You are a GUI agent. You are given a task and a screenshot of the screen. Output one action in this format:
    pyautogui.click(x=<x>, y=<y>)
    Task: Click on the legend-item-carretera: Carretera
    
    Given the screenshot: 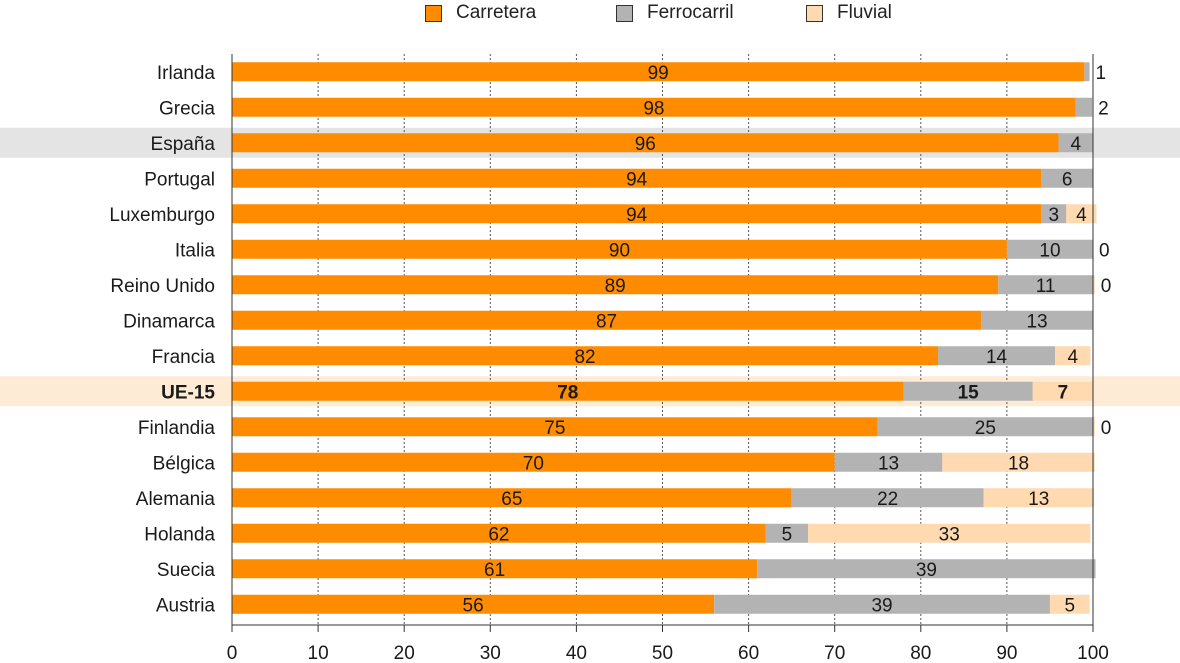 What is the action you would take?
    pyautogui.click(x=480, y=13)
    